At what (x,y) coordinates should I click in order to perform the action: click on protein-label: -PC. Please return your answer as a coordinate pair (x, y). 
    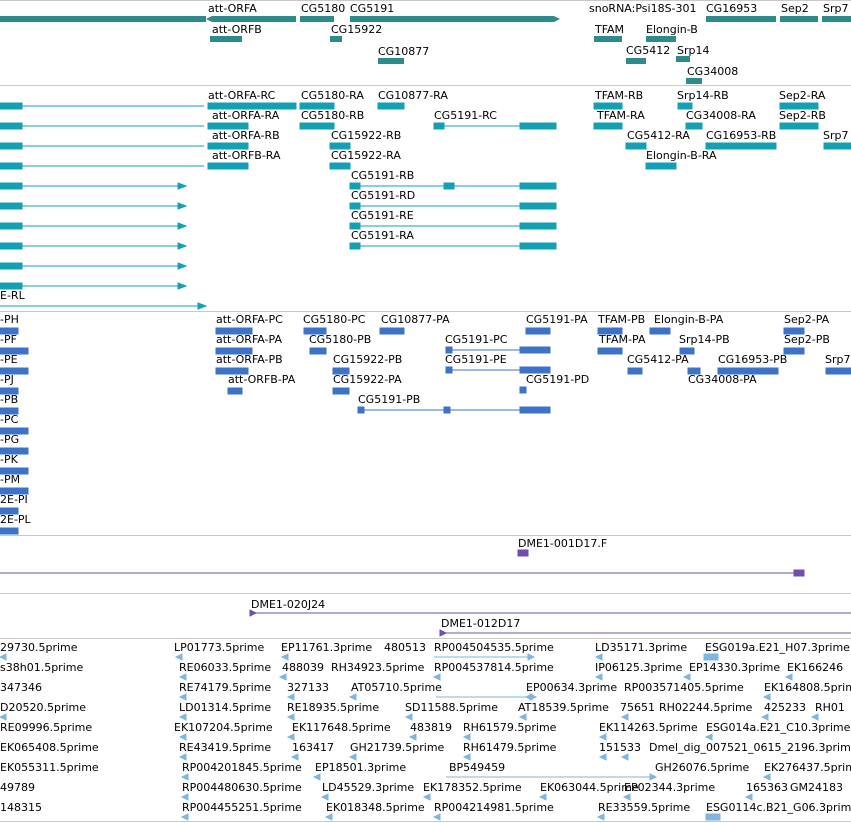
    Looking at the image, I should click on (9, 419).